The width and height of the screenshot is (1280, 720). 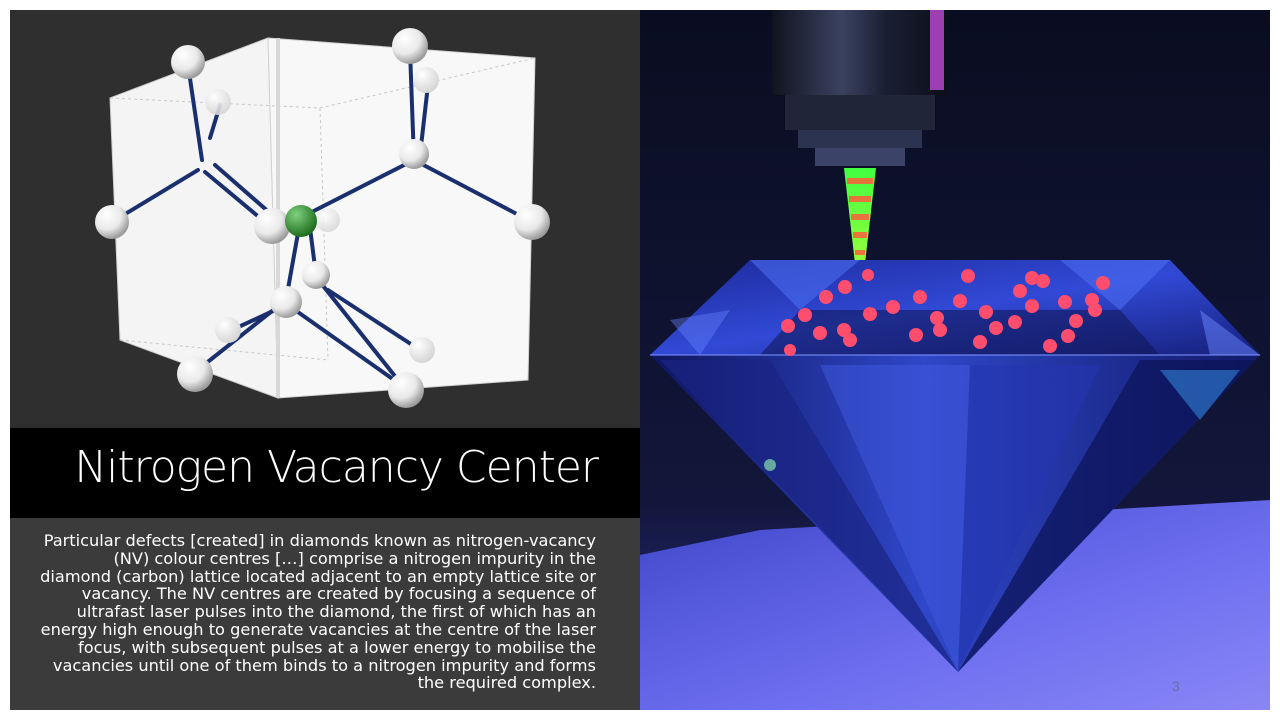 I want to click on title-bar: Nitrogen Vacancy Center, so click(x=325, y=473).